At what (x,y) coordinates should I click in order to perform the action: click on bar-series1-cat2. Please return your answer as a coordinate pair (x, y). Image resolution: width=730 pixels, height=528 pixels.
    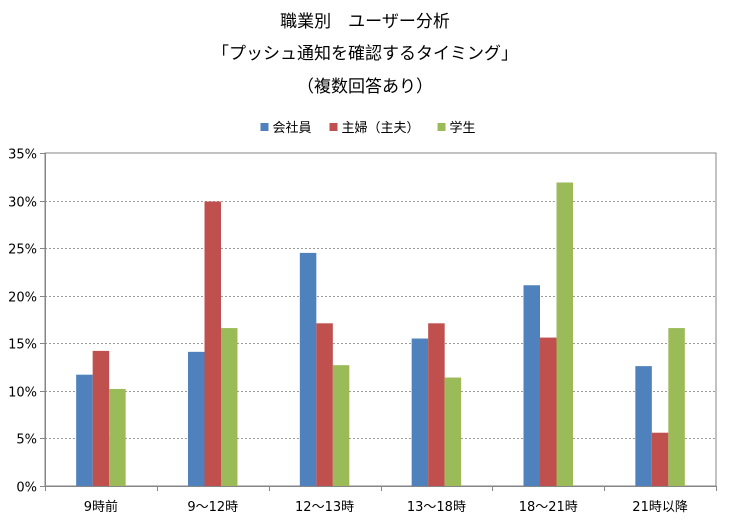
    Looking at the image, I should click on (196, 418).